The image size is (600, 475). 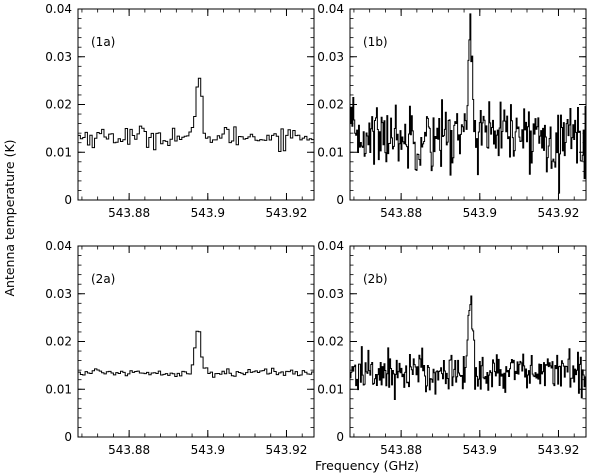 I want to click on panel-label: (2b), so click(x=375, y=279).